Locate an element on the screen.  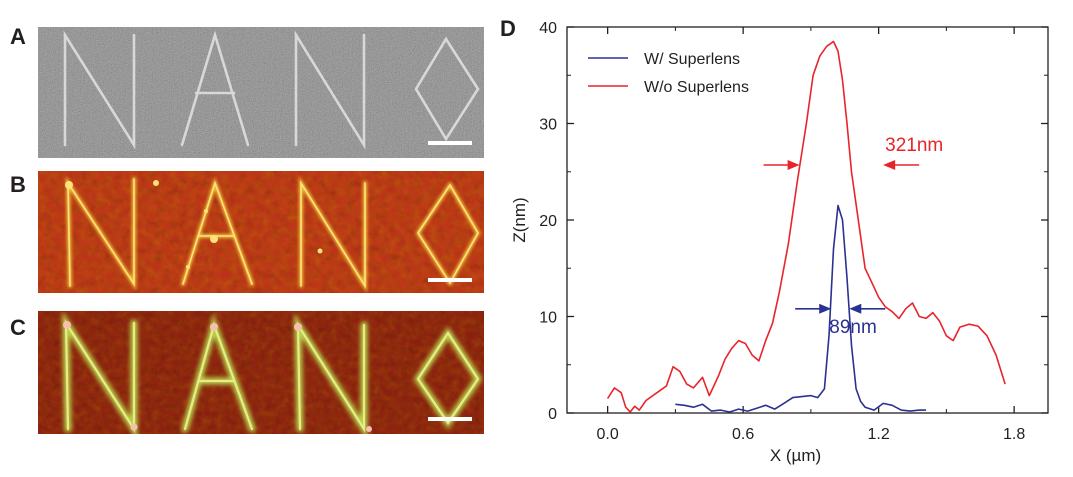
y-tick-label: 20 is located at coordinates (548, 221).